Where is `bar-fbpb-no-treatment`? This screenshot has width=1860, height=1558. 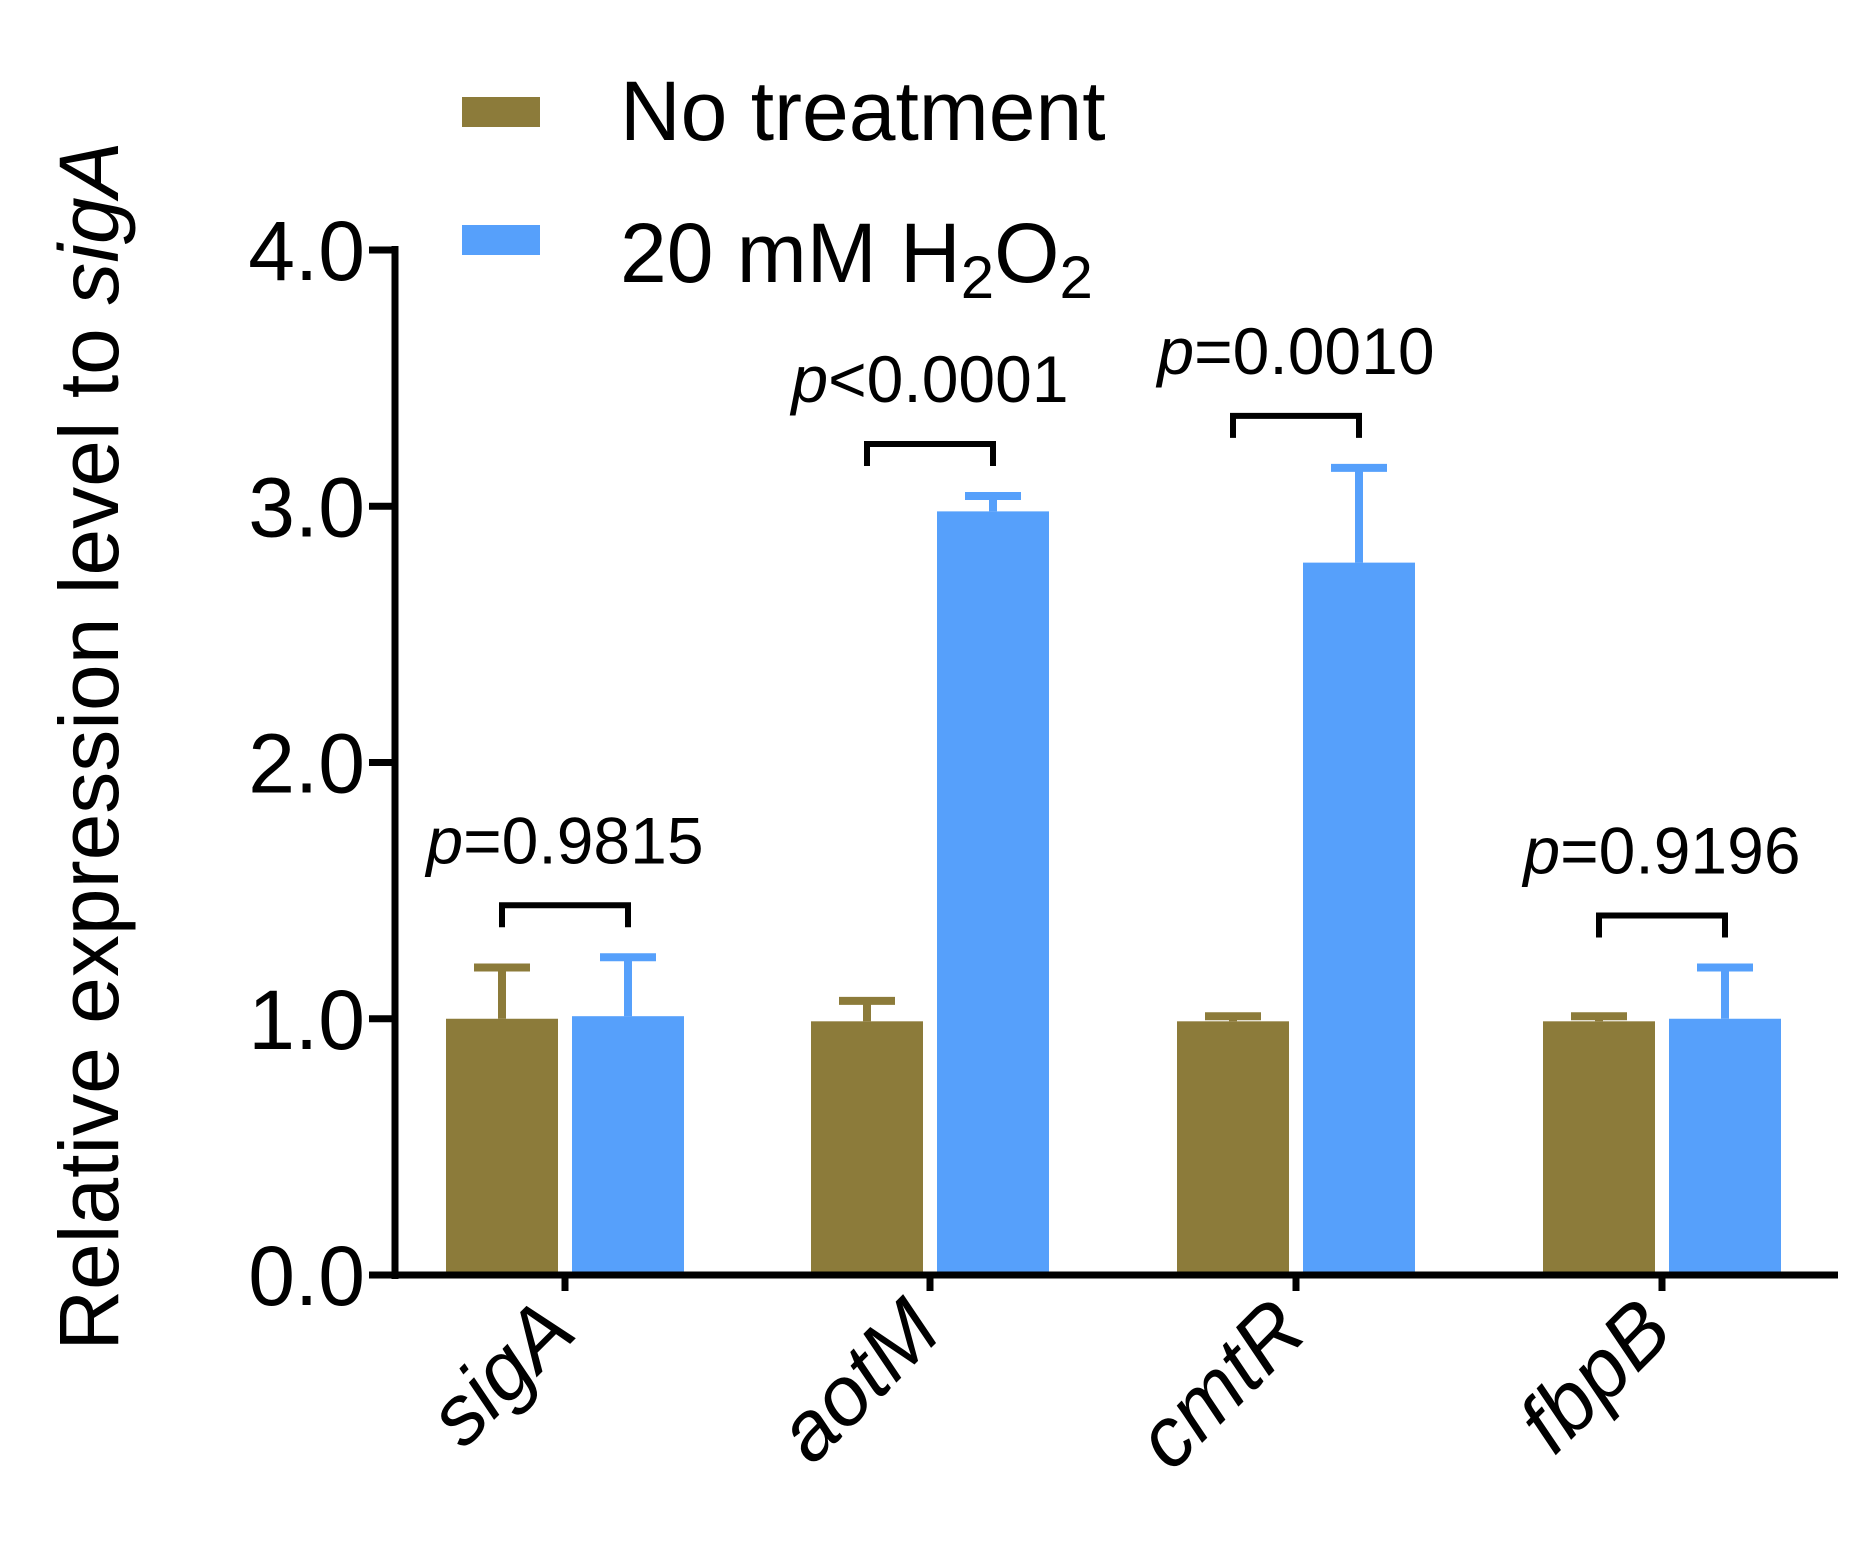 bar-fbpb-no-treatment is located at coordinates (1599, 1148).